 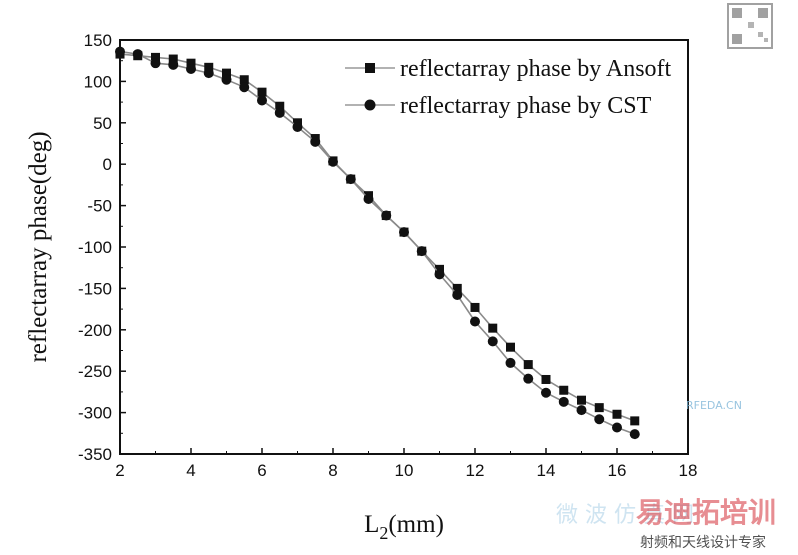 What do you see at coordinates (383, 533) in the screenshot?
I see `x-axis-label-subscript: 2` at bounding box center [383, 533].